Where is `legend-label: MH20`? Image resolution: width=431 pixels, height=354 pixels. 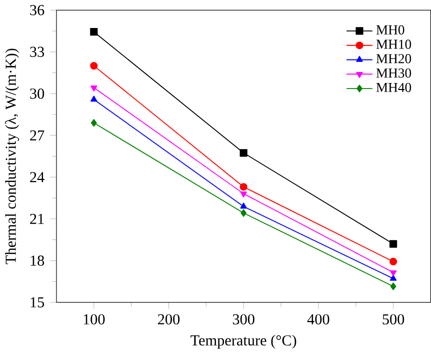
legend-label: MH20 is located at coordinates (394, 59).